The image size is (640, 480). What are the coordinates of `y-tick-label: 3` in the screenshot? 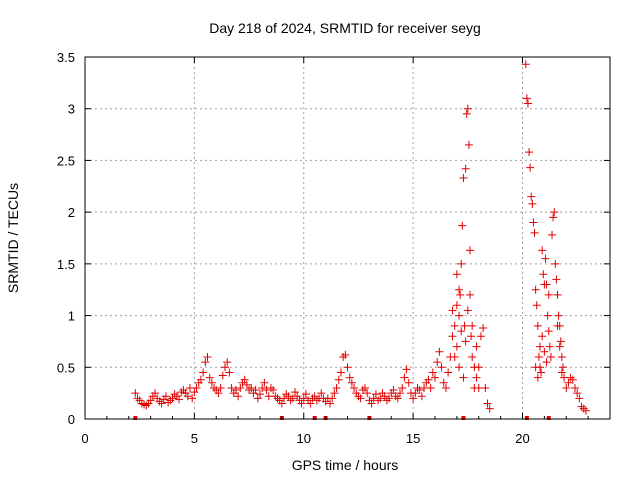 It's located at (71, 109).